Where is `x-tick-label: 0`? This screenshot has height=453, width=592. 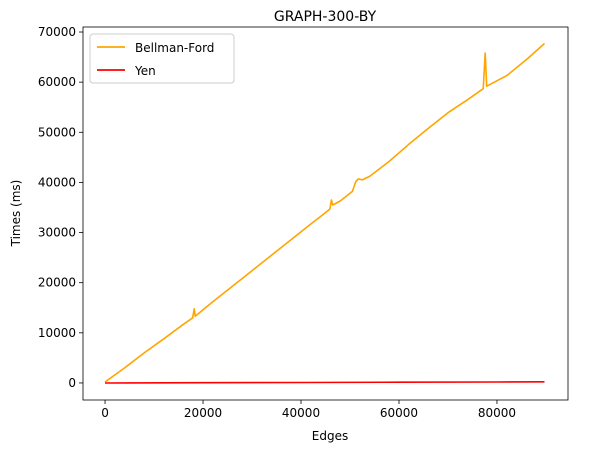 x-tick-label: 0 is located at coordinates (105, 413).